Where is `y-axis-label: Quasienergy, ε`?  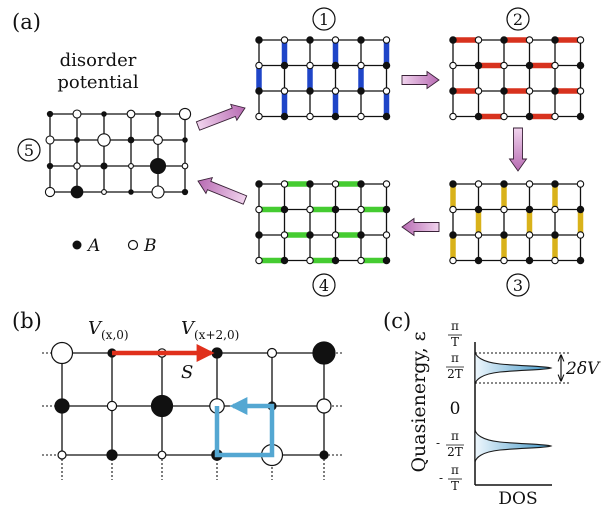
y-axis-label: Quasienergy, ε is located at coordinates (419, 401).